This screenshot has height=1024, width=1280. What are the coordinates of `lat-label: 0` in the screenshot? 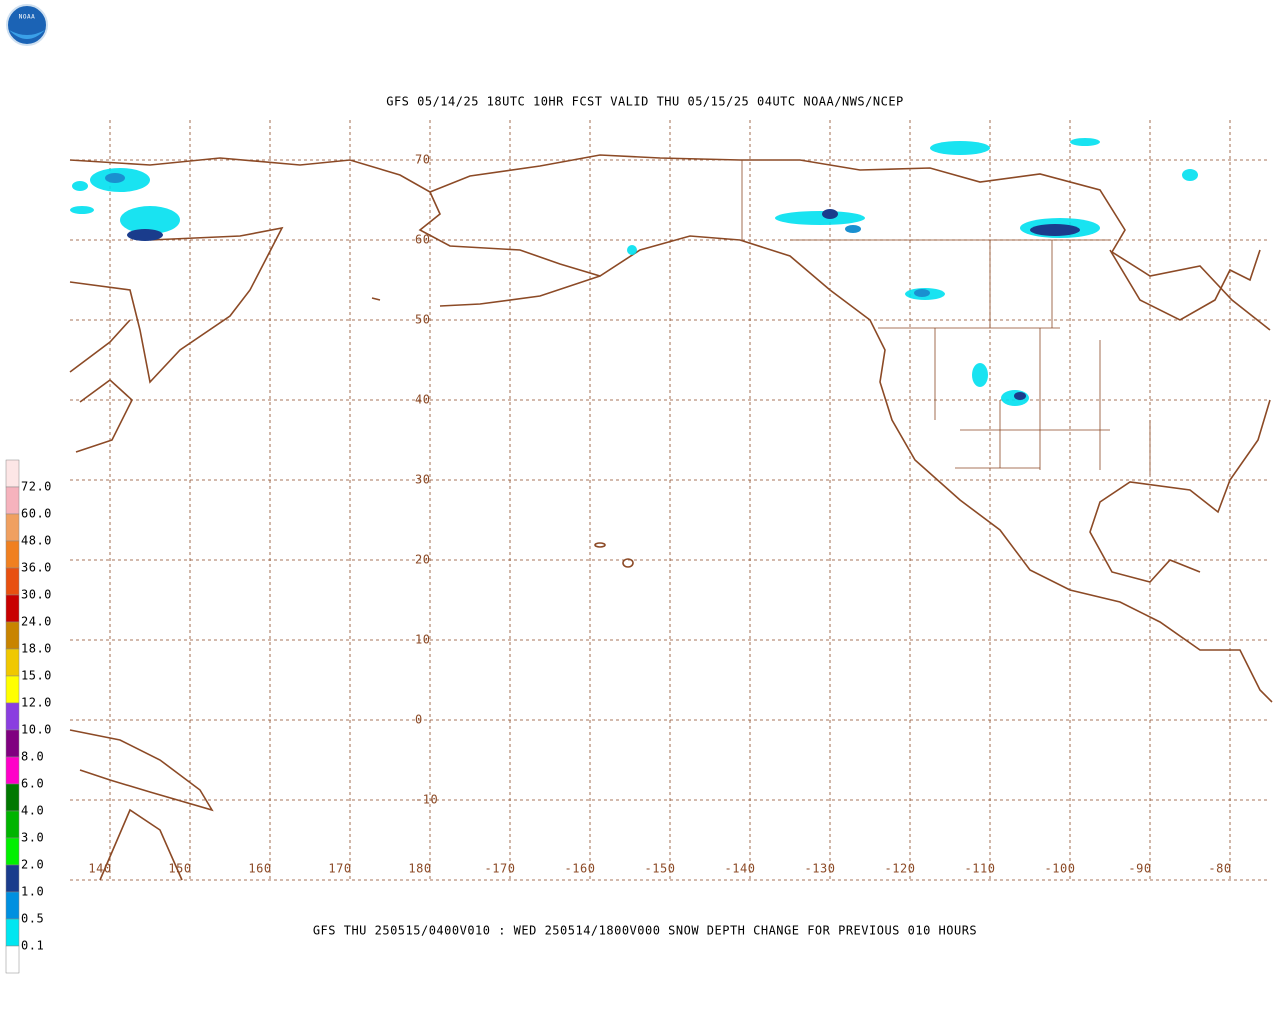 It's located at (419, 720).